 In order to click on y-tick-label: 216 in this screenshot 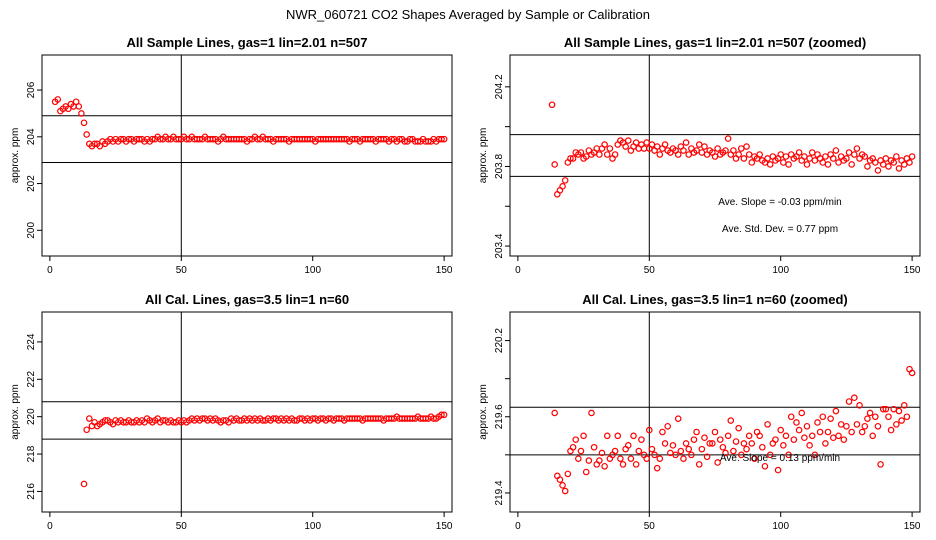, I will do `click(31, 491)`.